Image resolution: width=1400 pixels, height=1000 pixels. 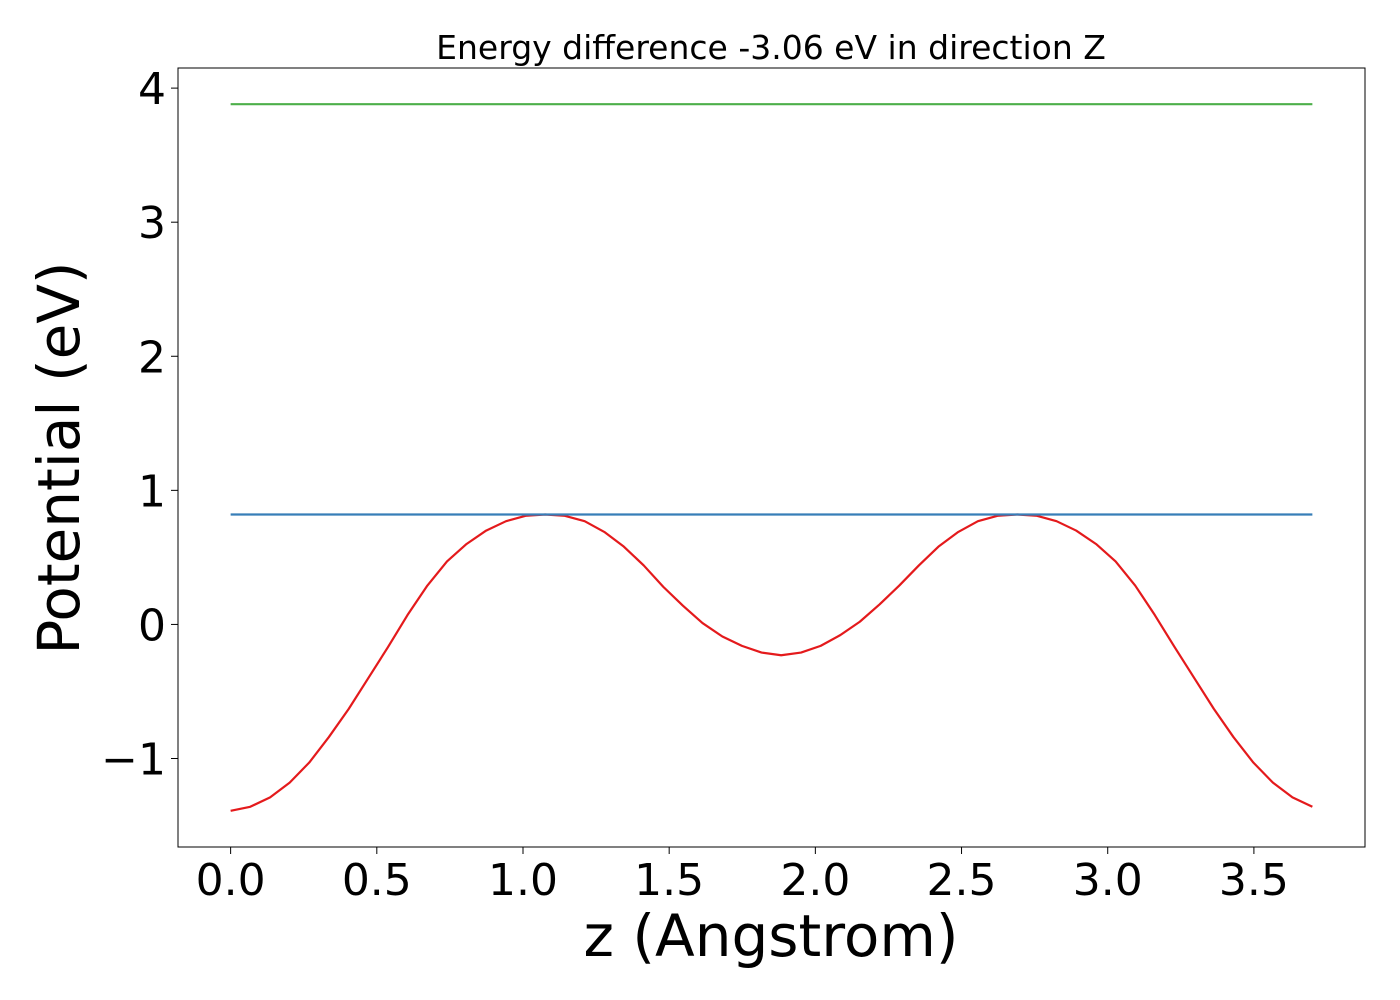 What do you see at coordinates (152, 223) in the screenshot?
I see `y-tick-label: 3` at bounding box center [152, 223].